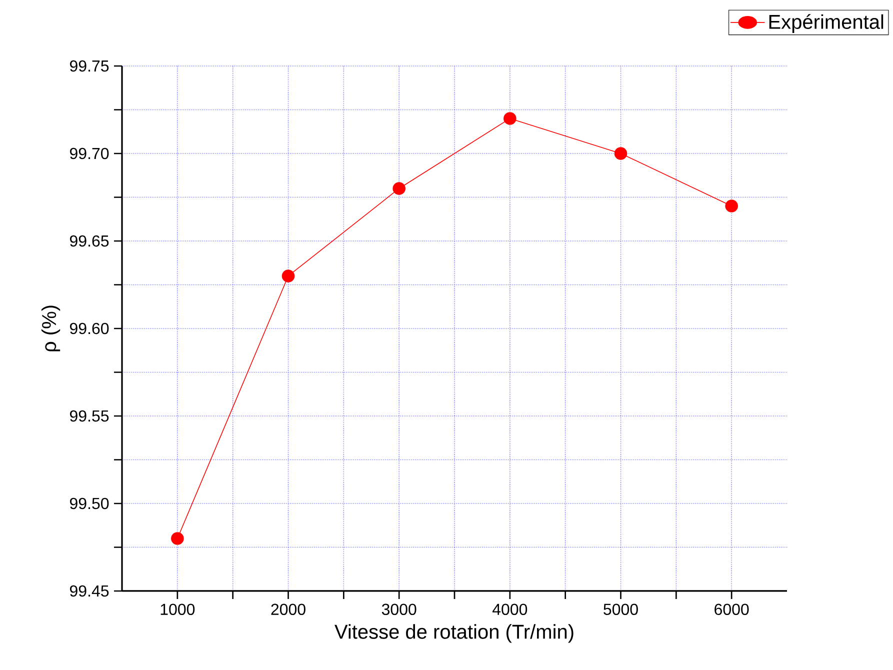 This screenshot has height=670, width=893. Describe the element at coordinates (50, 329) in the screenshot. I see `y-axis-title: ρ (%)` at that location.